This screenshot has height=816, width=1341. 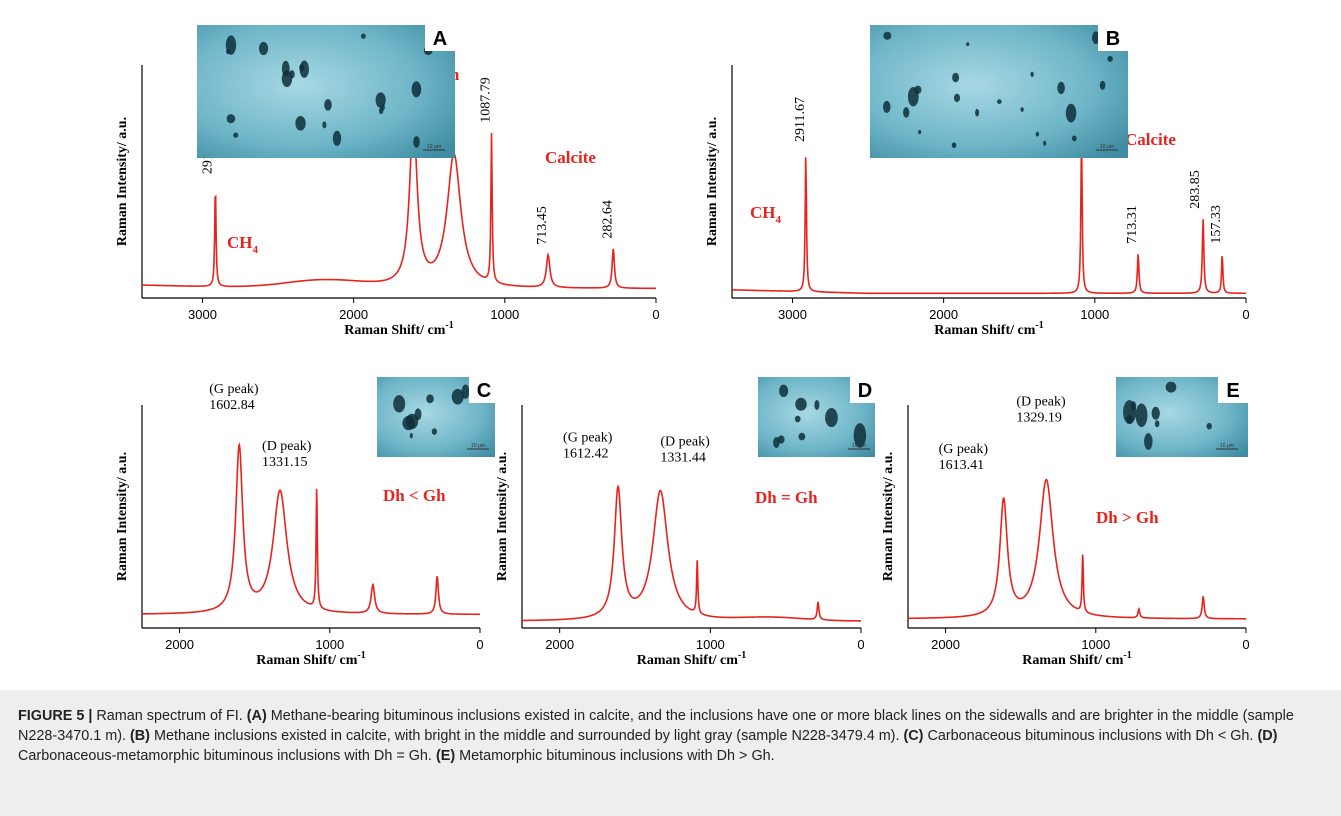 I want to click on peak-label: 2911.67, so click(x=800, y=119).